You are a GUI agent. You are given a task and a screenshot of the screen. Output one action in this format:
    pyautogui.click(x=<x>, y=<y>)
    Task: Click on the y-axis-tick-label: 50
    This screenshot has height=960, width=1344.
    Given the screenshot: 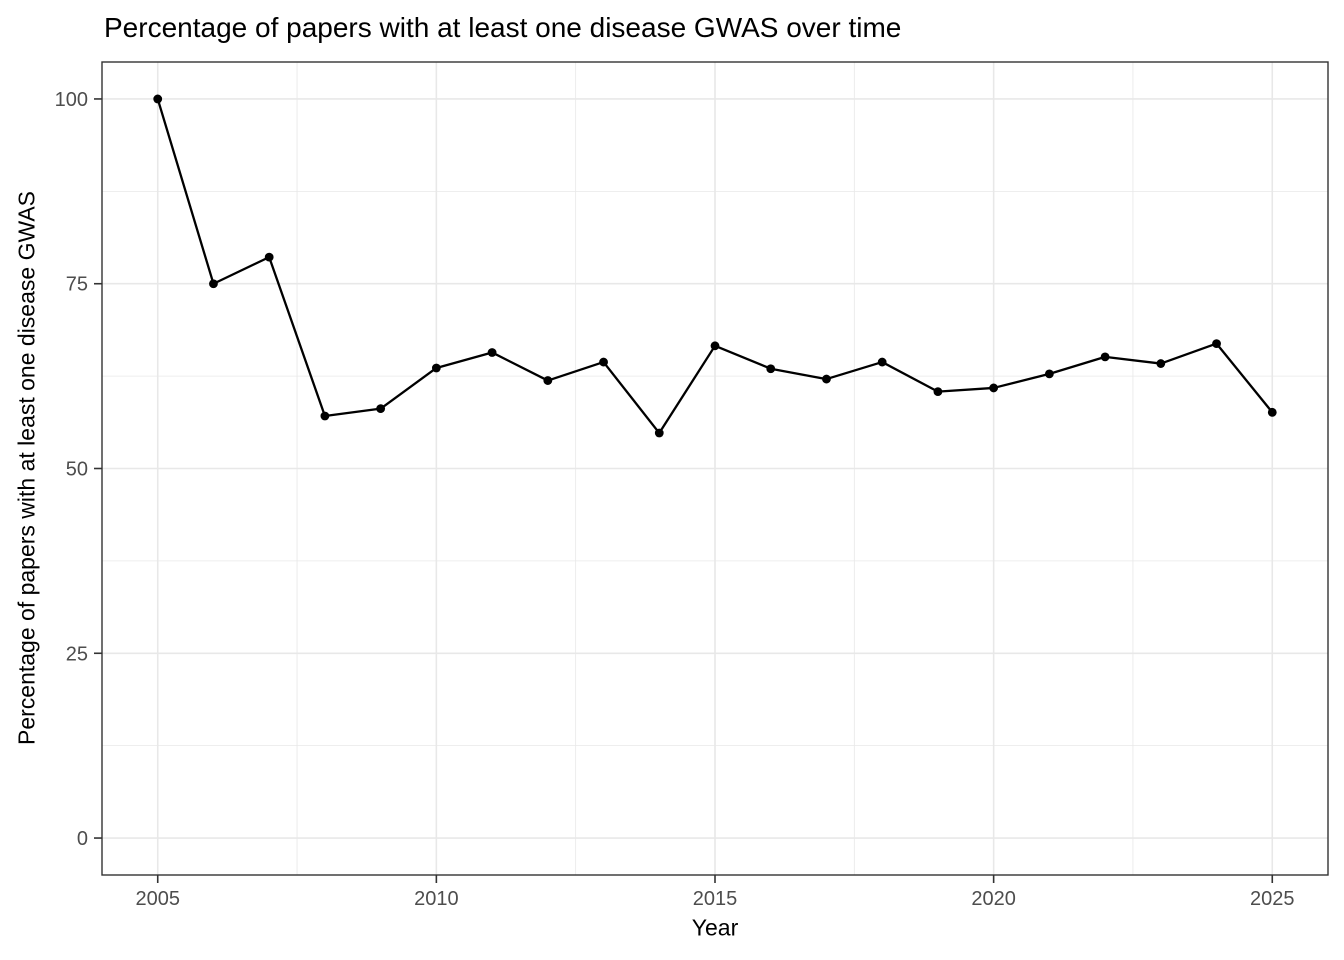 What is the action you would take?
    pyautogui.click(x=77, y=470)
    